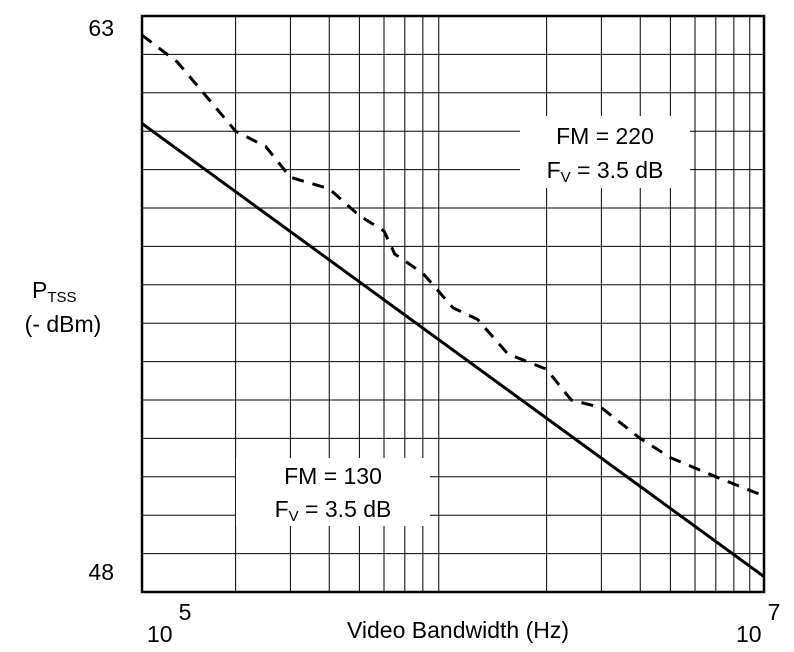 The height and width of the screenshot is (652, 794). What do you see at coordinates (605, 136) in the screenshot?
I see `annotation-fm220-line1: FM = 220` at bounding box center [605, 136].